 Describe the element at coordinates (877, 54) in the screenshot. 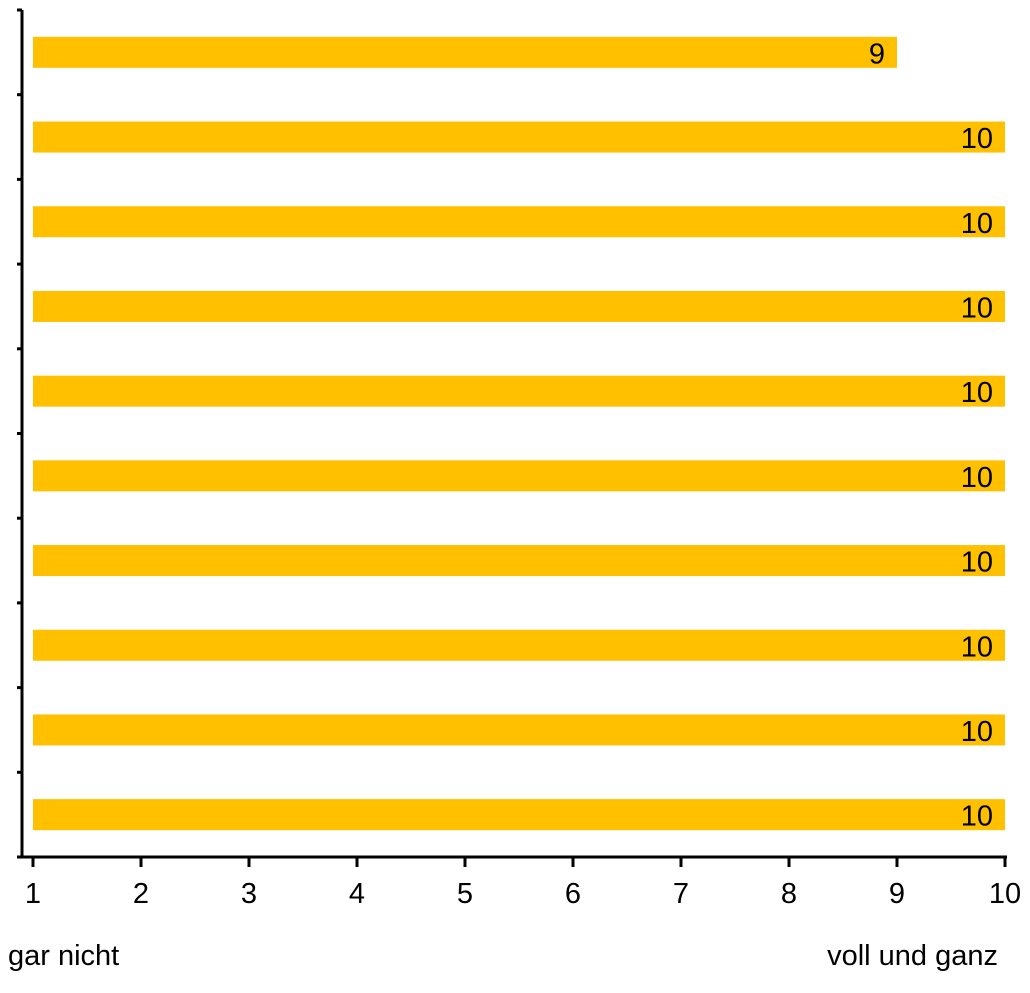

I see `bar-value-label: 9` at that location.